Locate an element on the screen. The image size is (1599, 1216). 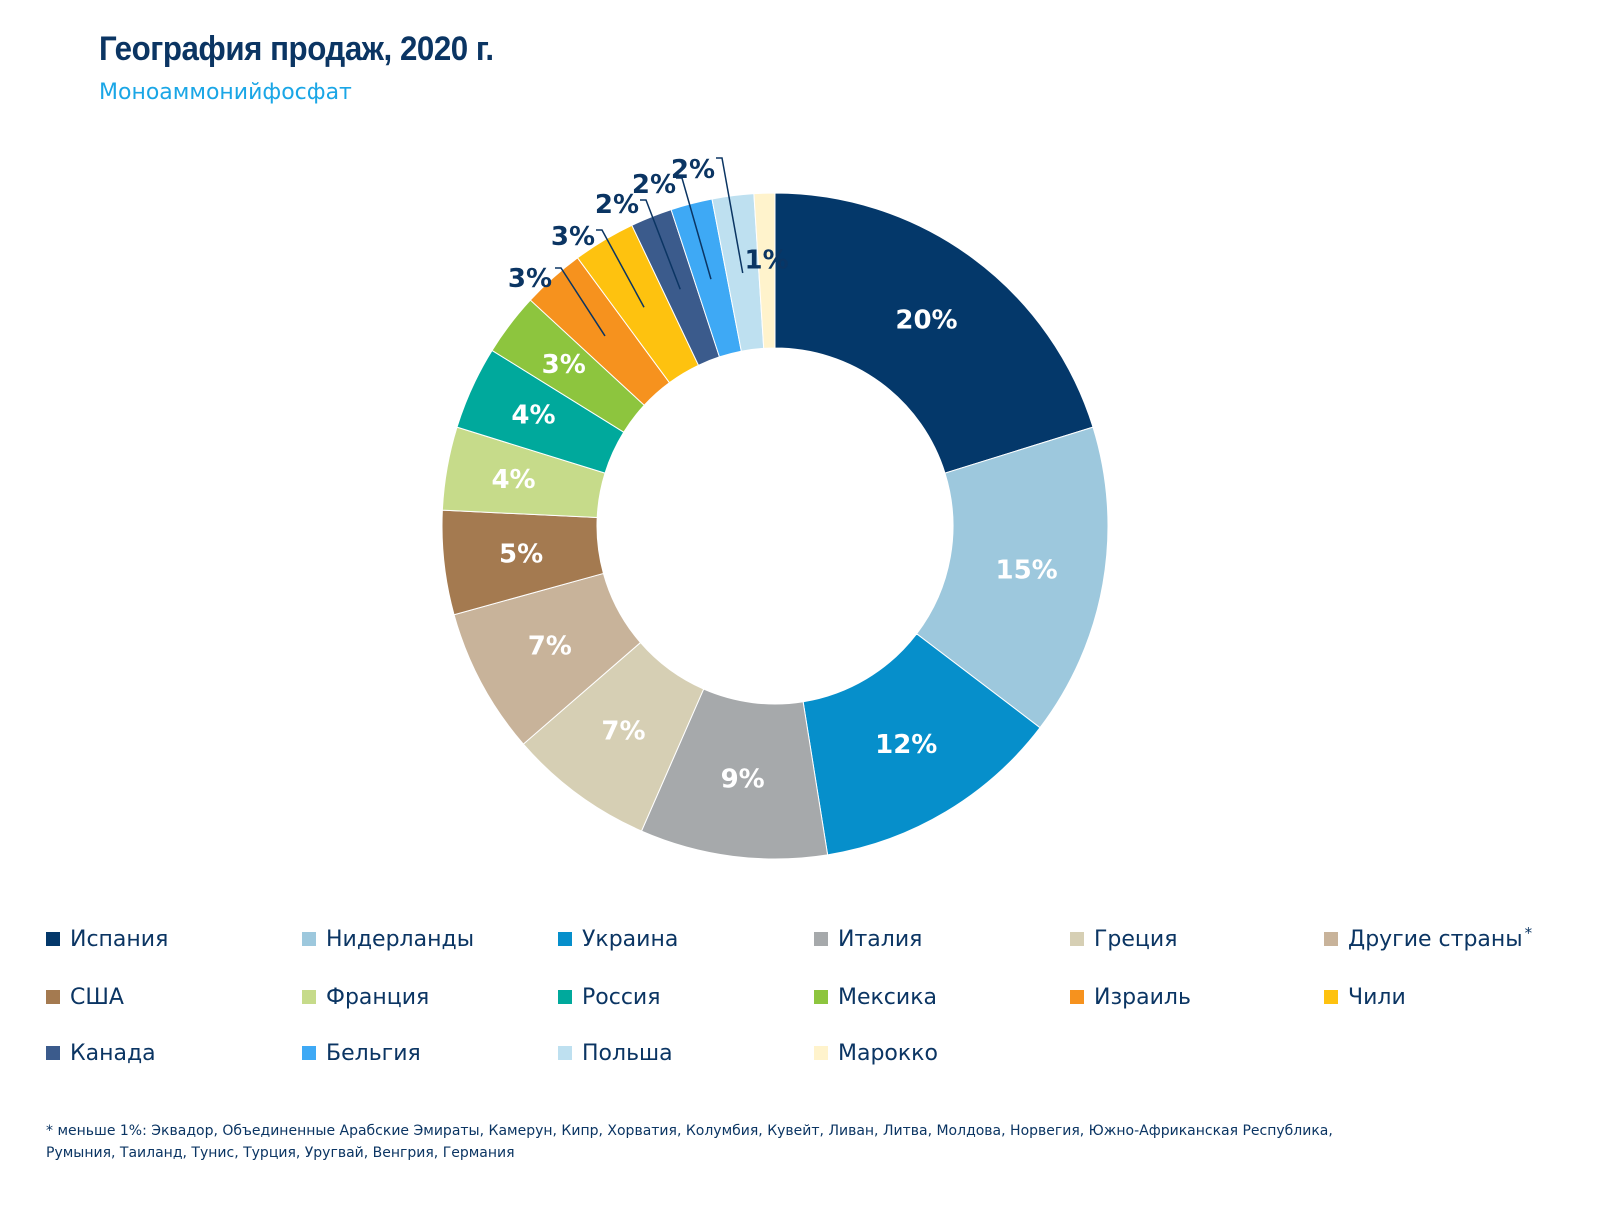
slice-label-другие-страны: 7% is located at coordinates (550, 647).